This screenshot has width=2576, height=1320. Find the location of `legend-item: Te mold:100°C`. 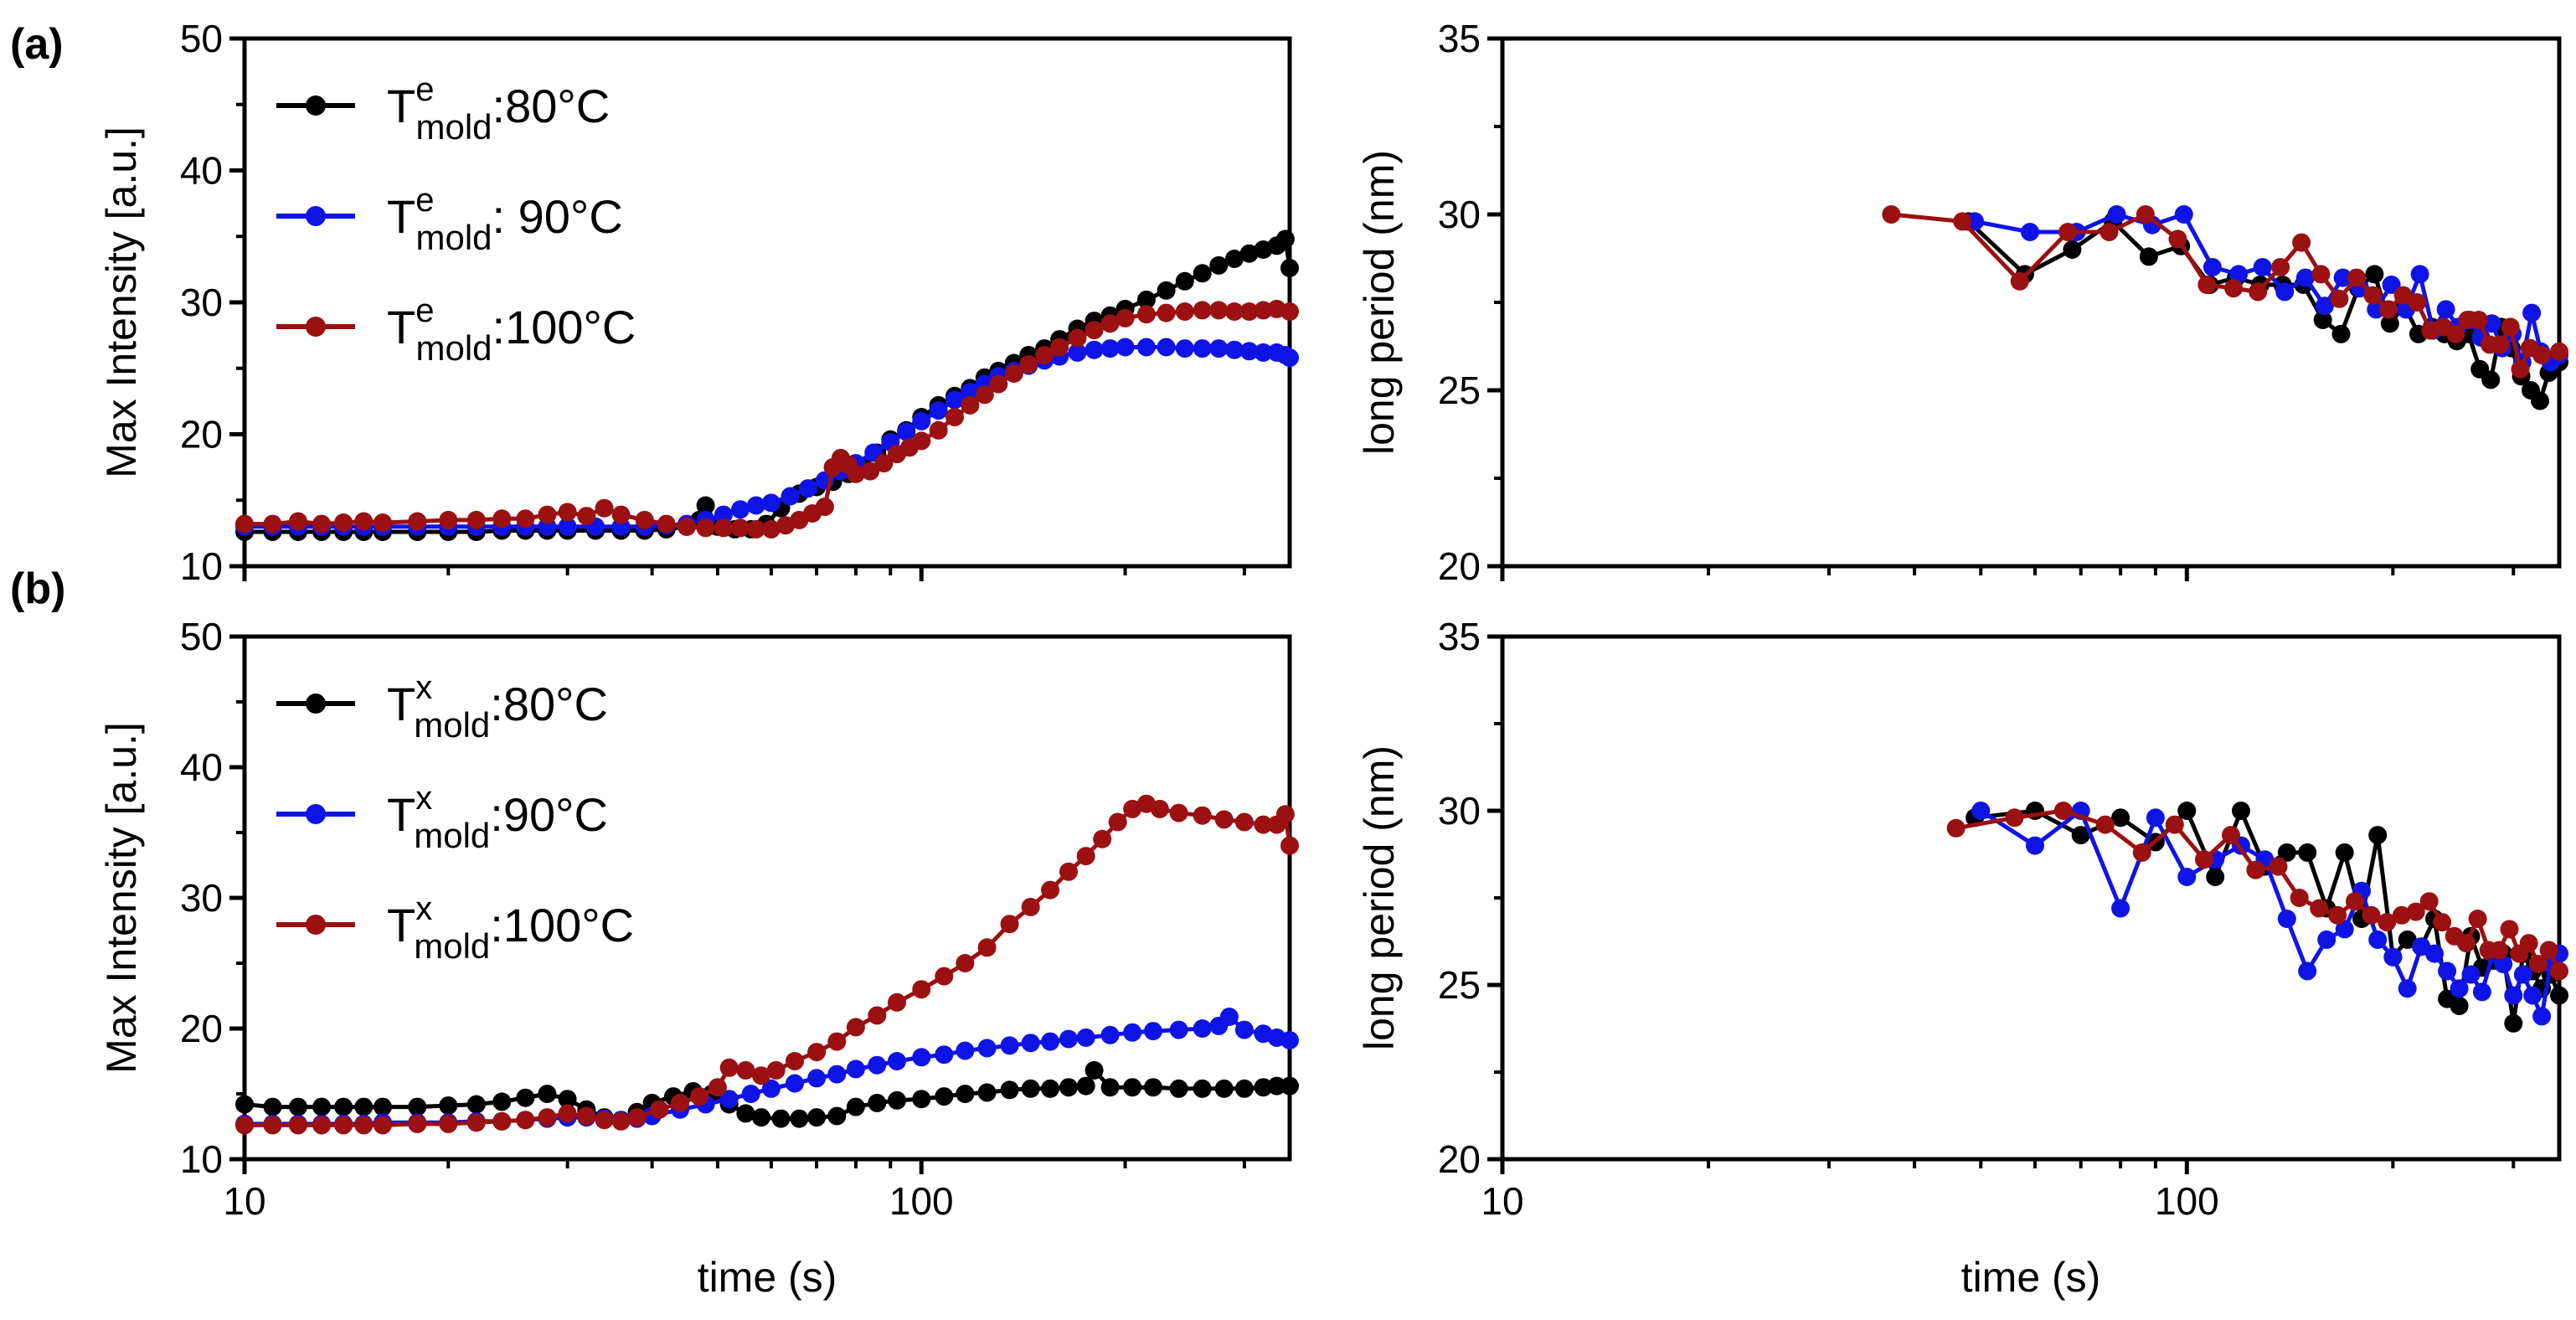

legend-item: Te mold:100°C is located at coordinates (456, 330).